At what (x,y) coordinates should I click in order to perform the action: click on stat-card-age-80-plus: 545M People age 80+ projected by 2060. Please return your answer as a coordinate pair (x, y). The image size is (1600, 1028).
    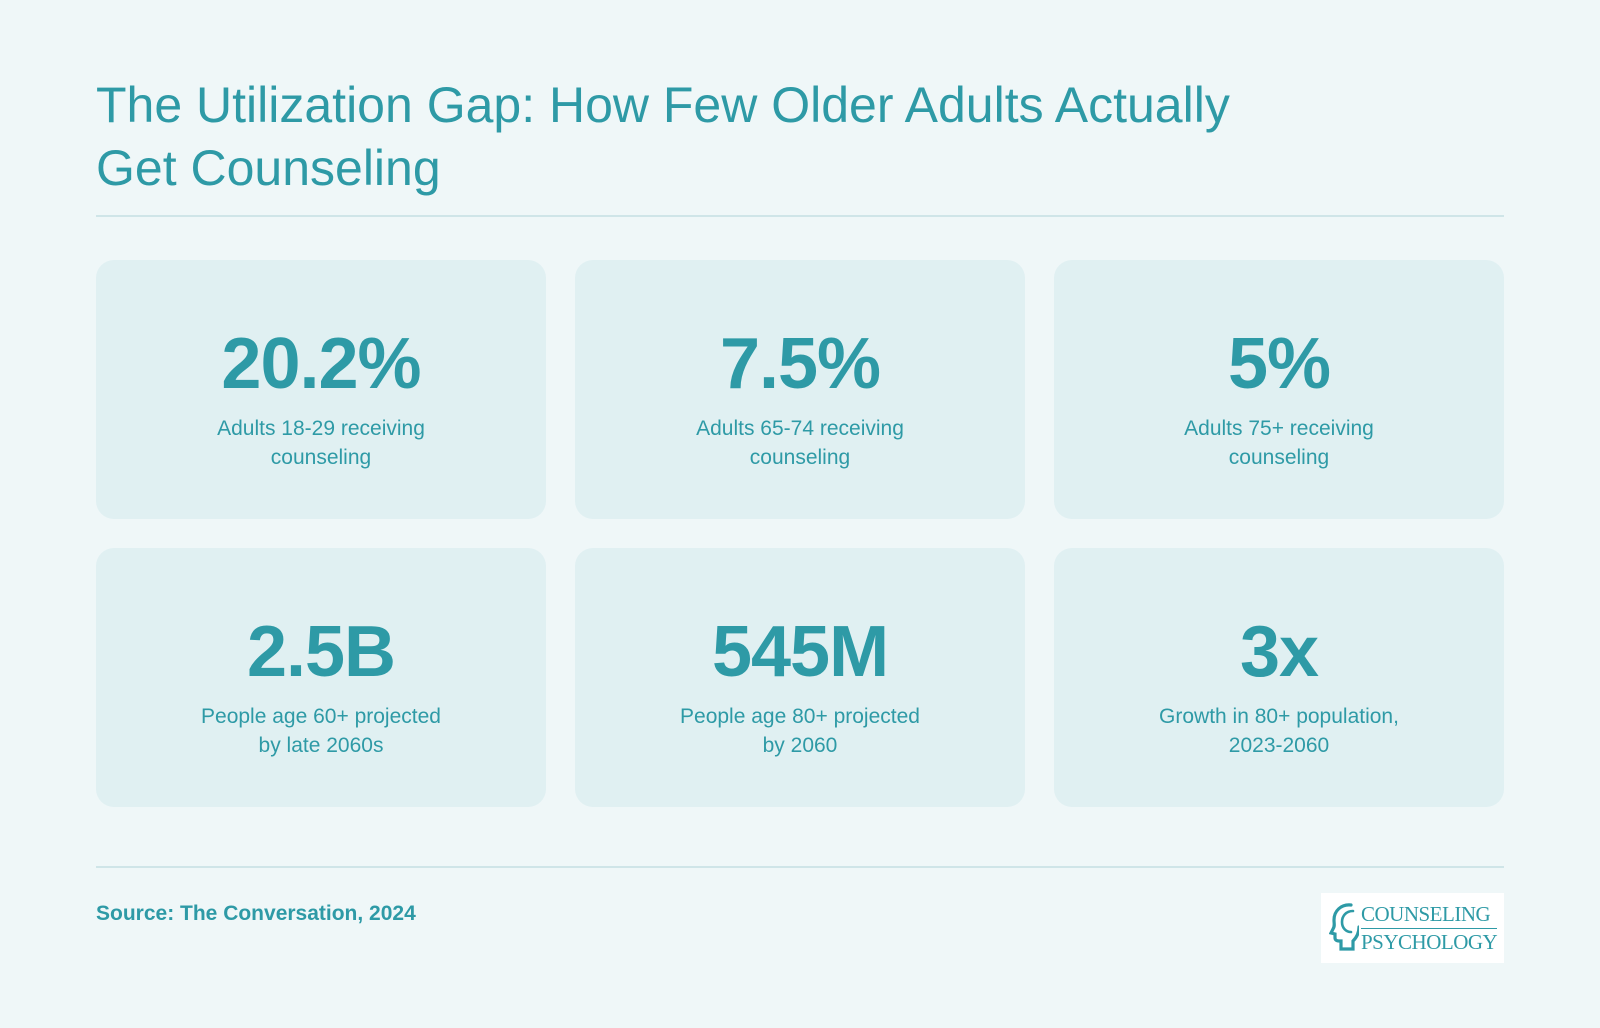
    Looking at the image, I should click on (800, 677).